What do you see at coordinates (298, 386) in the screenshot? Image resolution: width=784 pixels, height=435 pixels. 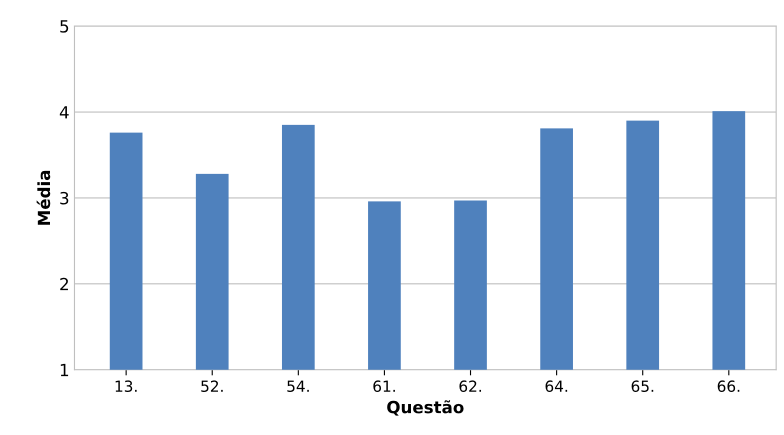 I see `x-tick-label: 54.` at bounding box center [298, 386].